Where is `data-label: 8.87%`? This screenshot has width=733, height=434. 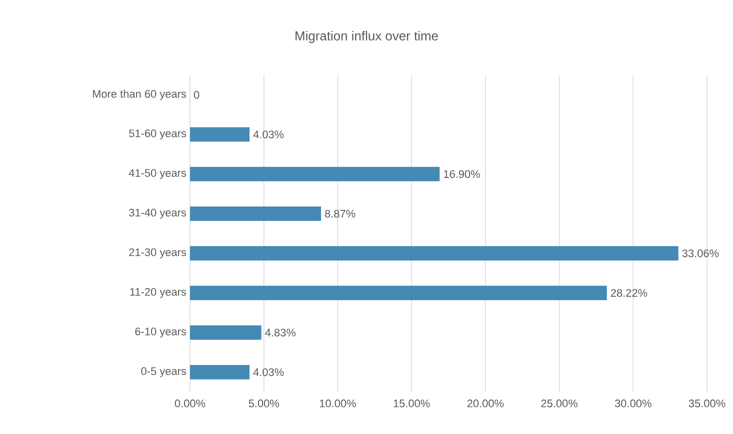
data-label: 8.87% is located at coordinates (340, 214).